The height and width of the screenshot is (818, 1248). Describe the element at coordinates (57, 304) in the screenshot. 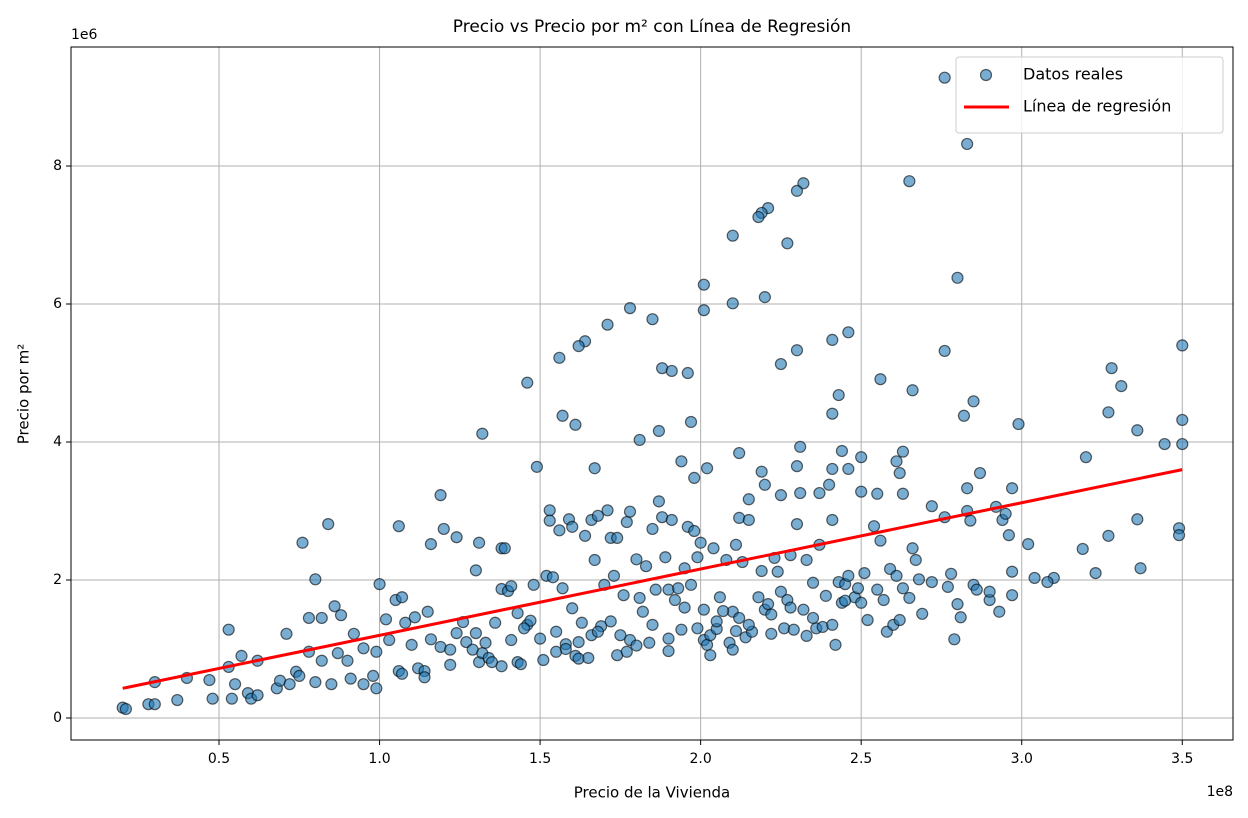

I see `y-tick-label: 6` at that location.